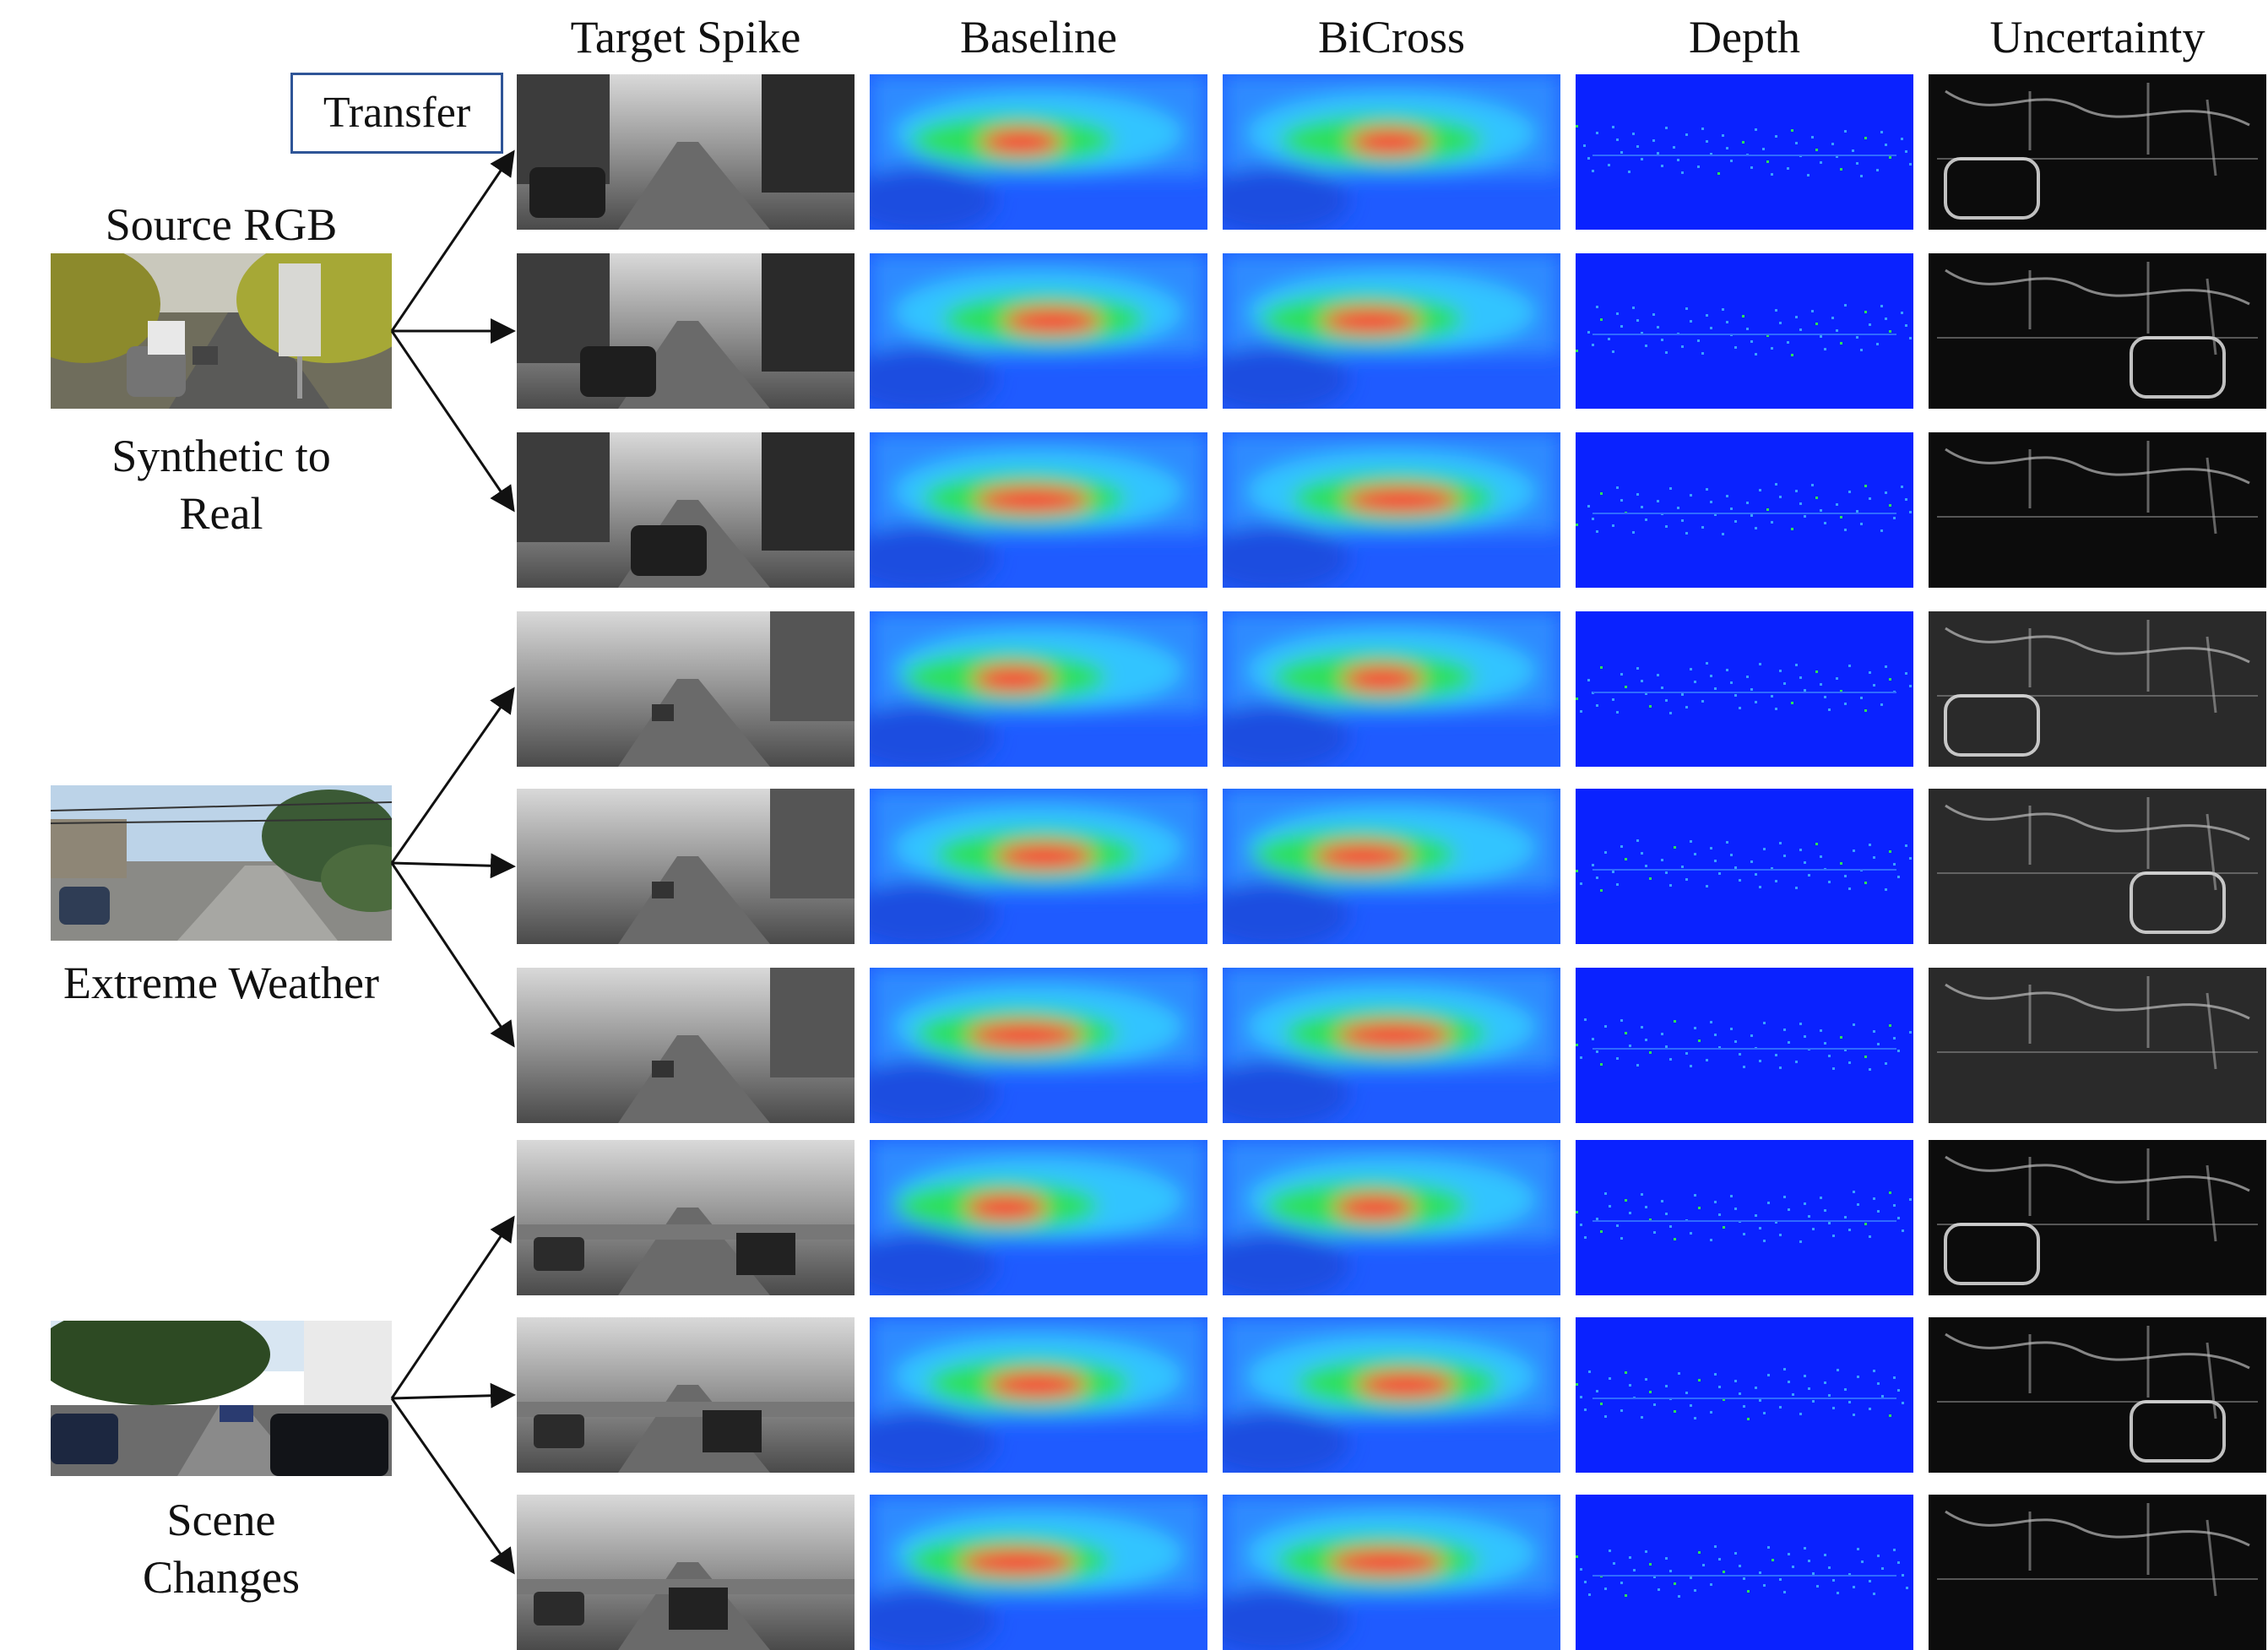 The image size is (2268, 1650). What do you see at coordinates (221, 1398) in the screenshot?
I see `source-image-urban` at bounding box center [221, 1398].